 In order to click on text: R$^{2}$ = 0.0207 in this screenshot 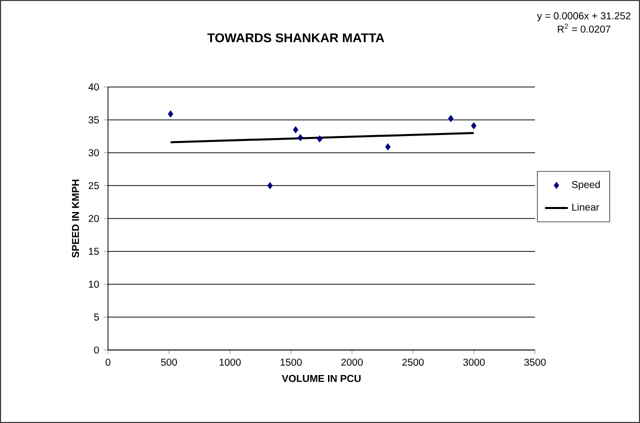, I will do `click(584, 28)`.